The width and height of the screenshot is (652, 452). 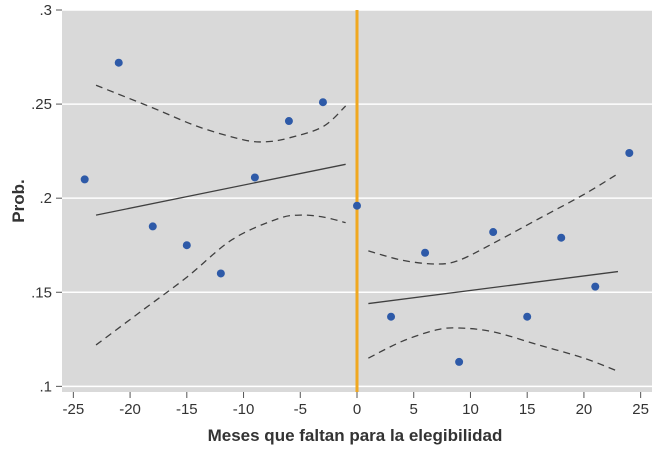 I want to click on y-tick-label: .1, so click(x=45, y=386).